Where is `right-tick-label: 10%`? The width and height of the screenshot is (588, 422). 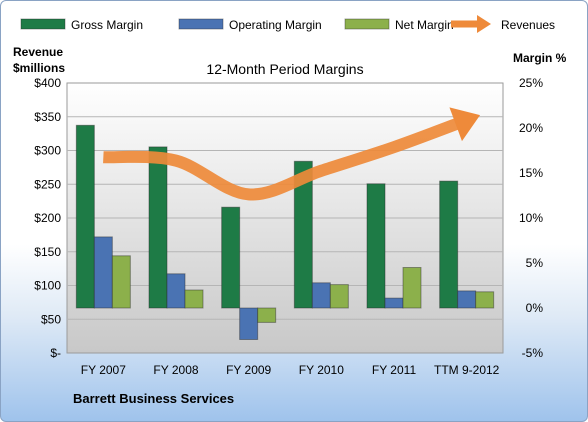 right-tick-label: 10% is located at coordinates (531, 218).